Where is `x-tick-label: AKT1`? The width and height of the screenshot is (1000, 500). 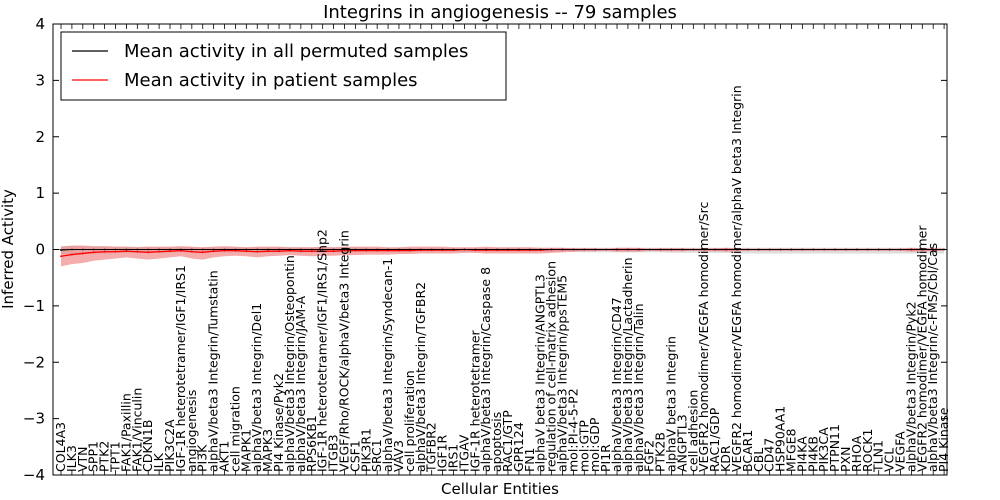
x-tick-label: AKT1 is located at coordinates (224, 456).